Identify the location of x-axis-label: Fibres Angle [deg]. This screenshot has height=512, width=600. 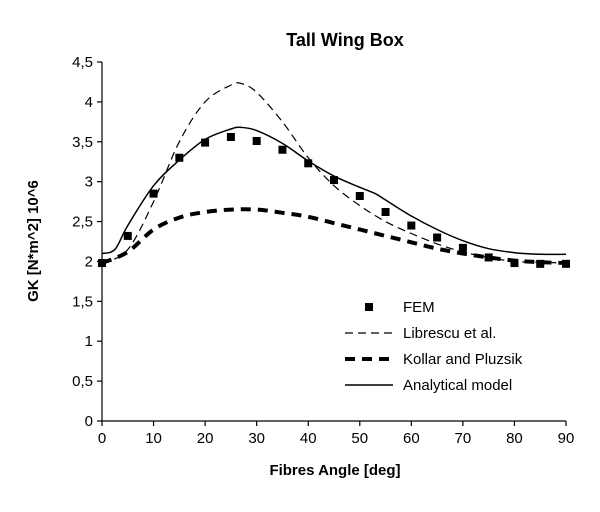
(334, 470).